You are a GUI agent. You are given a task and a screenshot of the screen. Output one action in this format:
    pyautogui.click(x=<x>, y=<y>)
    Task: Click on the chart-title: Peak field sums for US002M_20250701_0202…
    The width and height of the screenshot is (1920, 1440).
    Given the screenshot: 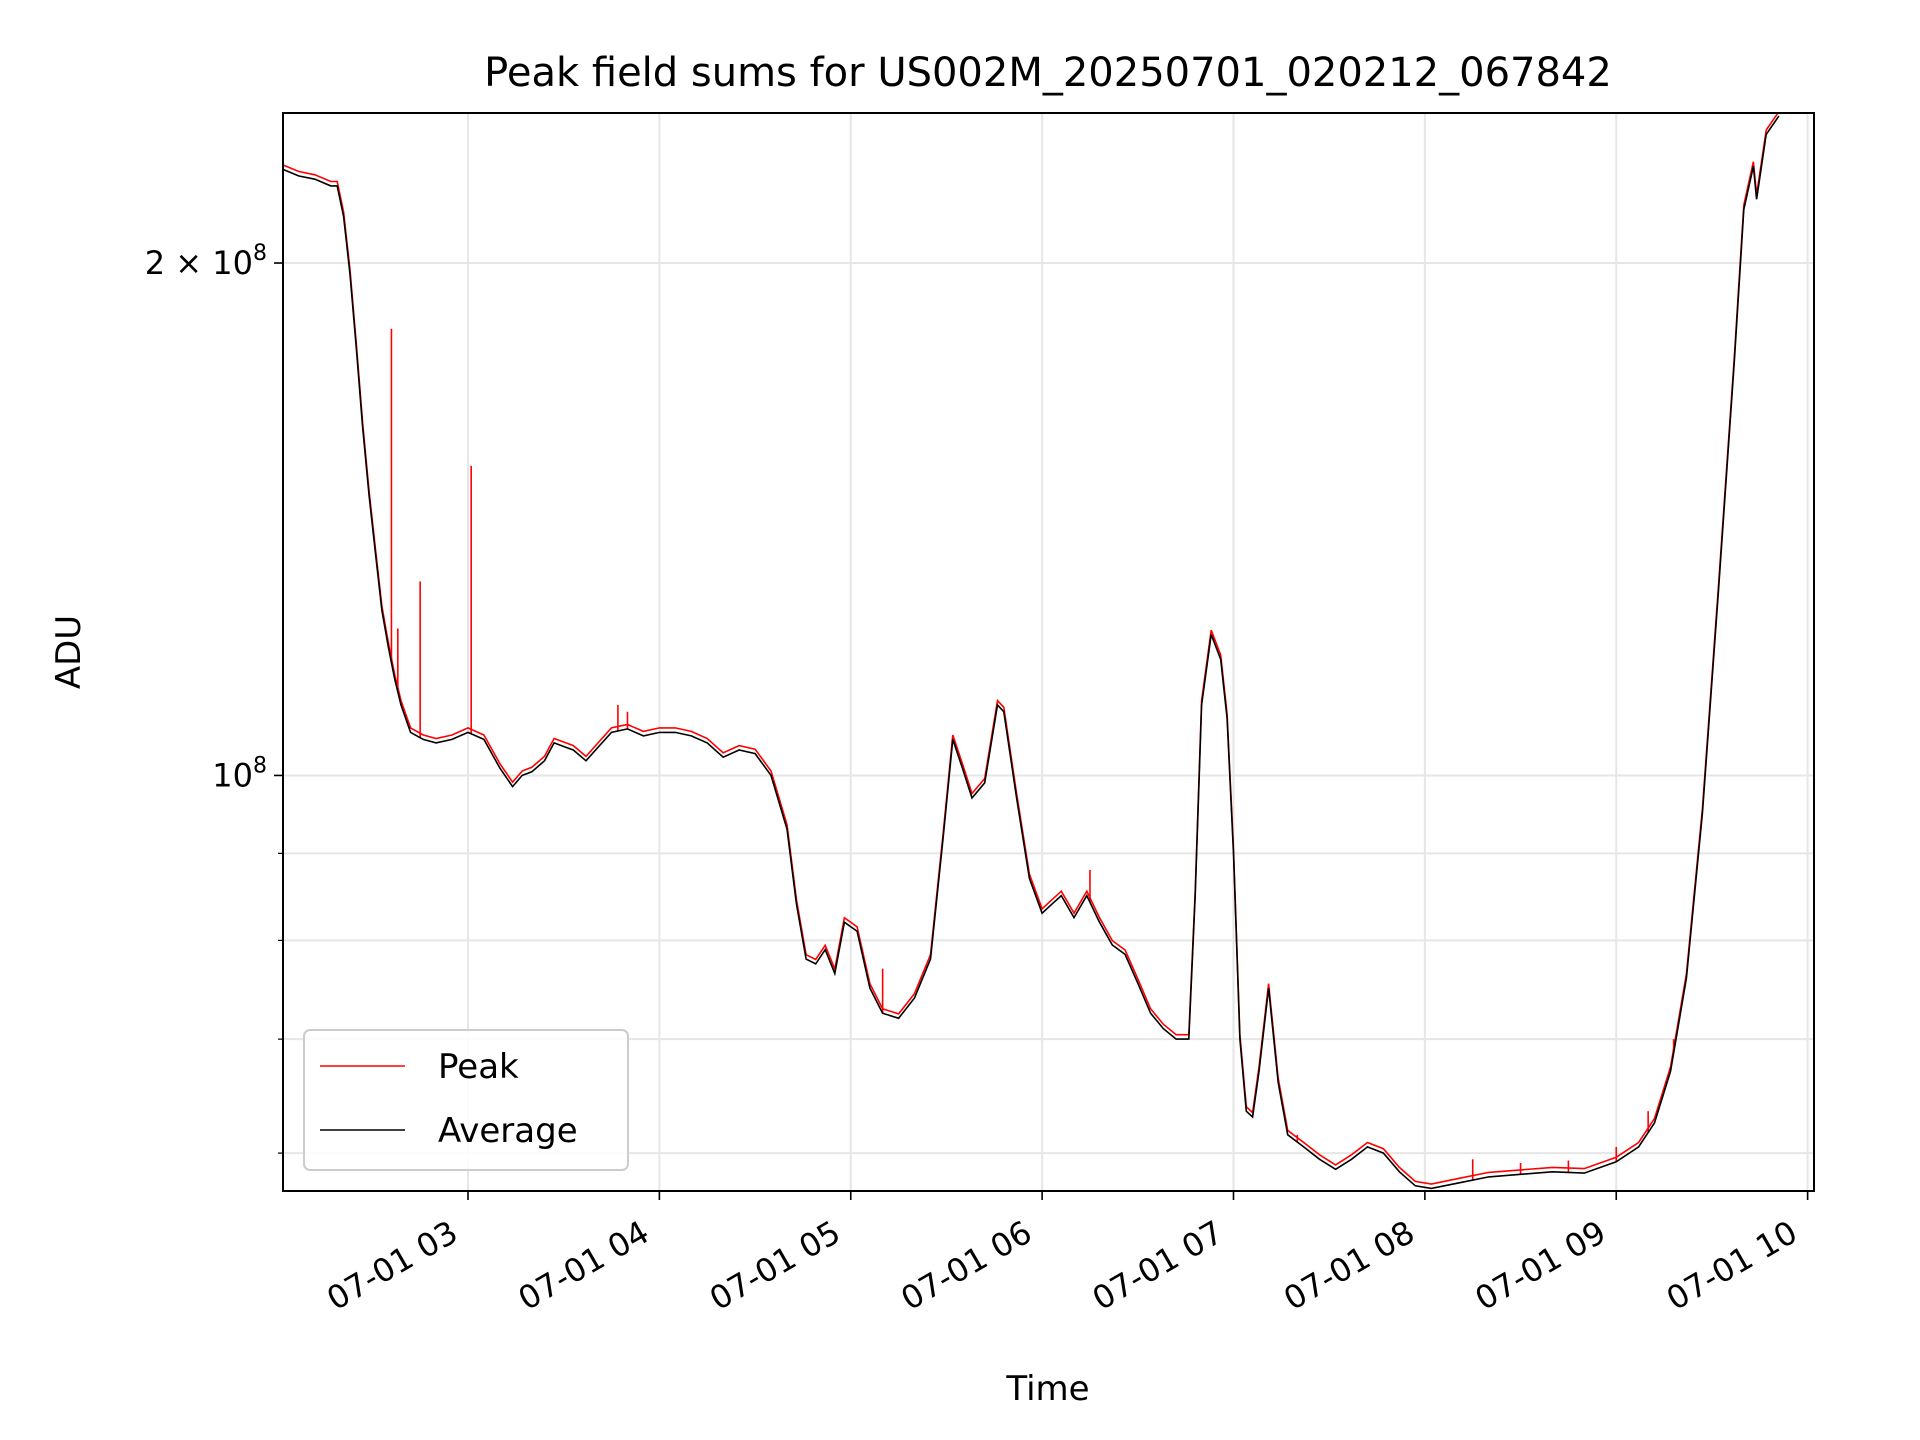 What is the action you would take?
    pyautogui.click(x=1048, y=73)
    